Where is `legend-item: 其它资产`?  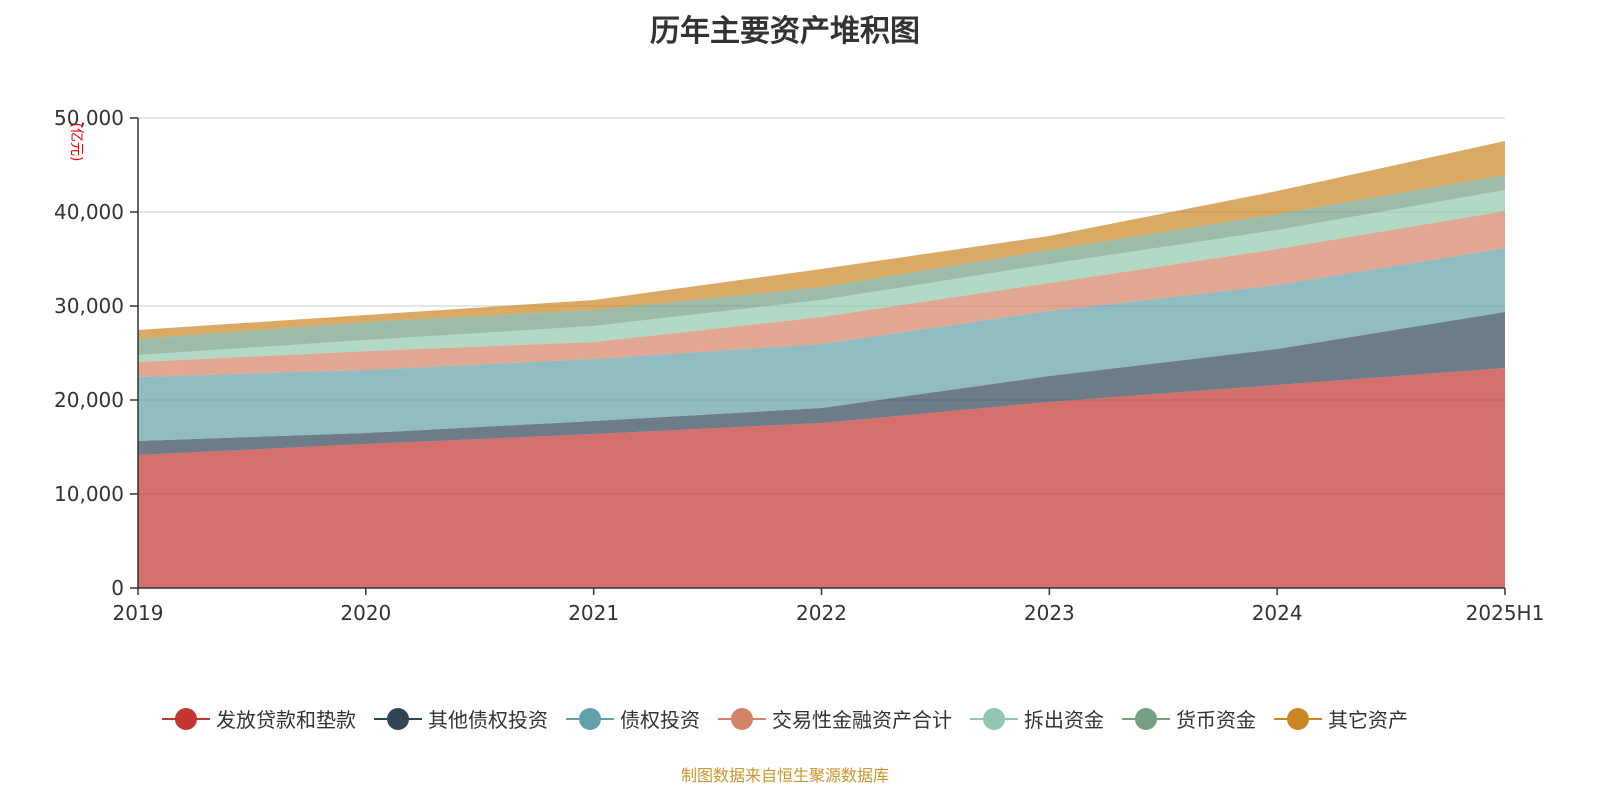
legend-item: 其它资产 is located at coordinates (1341, 718).